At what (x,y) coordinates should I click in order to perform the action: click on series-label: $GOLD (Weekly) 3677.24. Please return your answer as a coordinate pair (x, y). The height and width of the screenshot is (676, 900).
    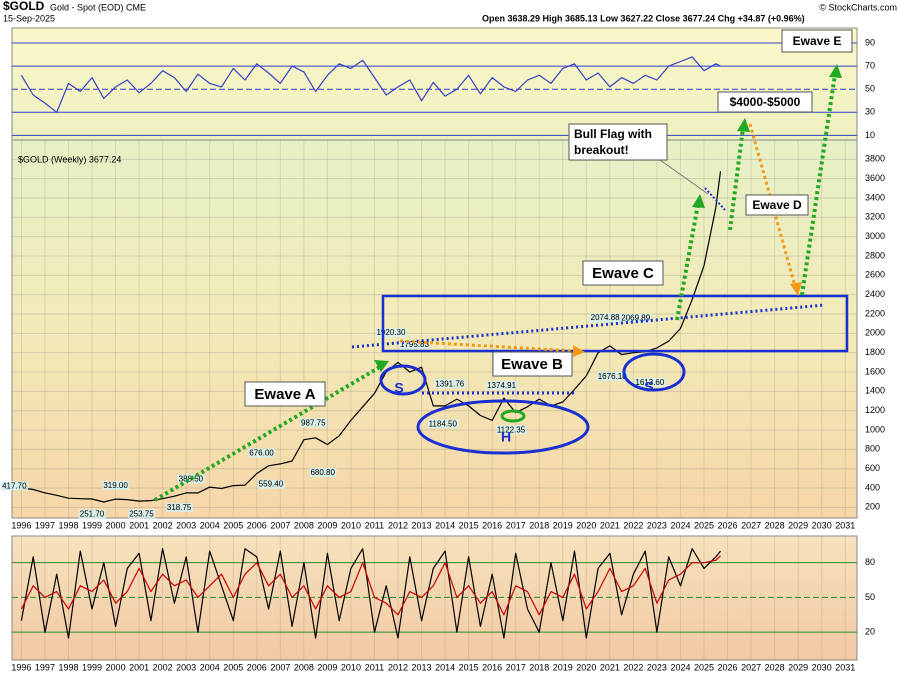
    Looking at the image, I should click on (69, 159).